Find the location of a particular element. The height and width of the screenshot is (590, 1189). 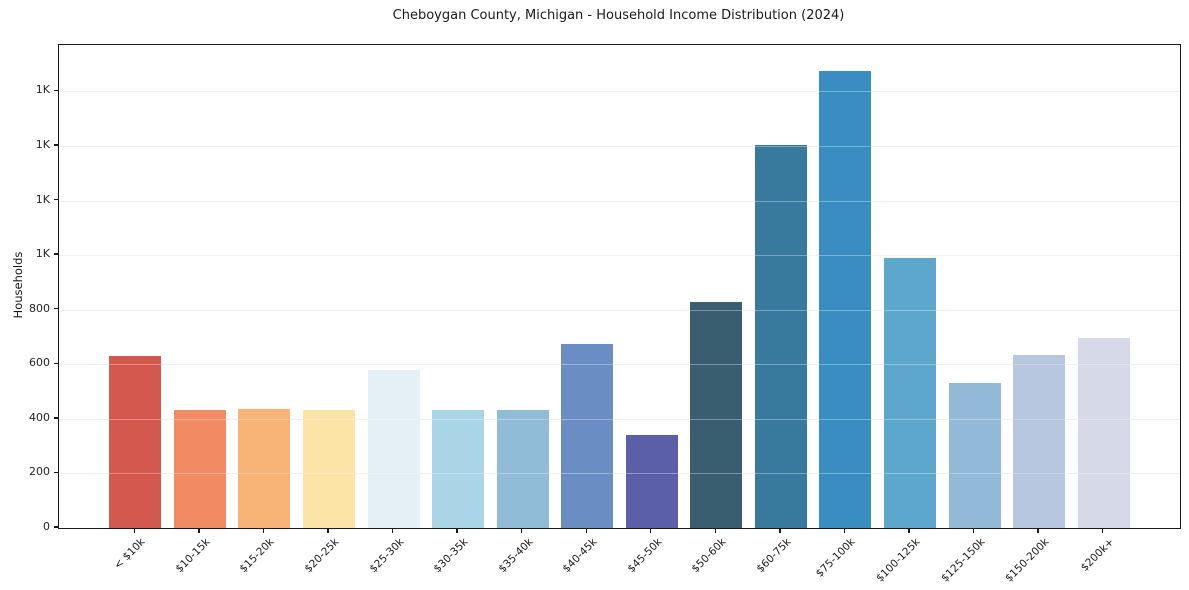

bar-$10-15k is located at coordinates (199, 469).